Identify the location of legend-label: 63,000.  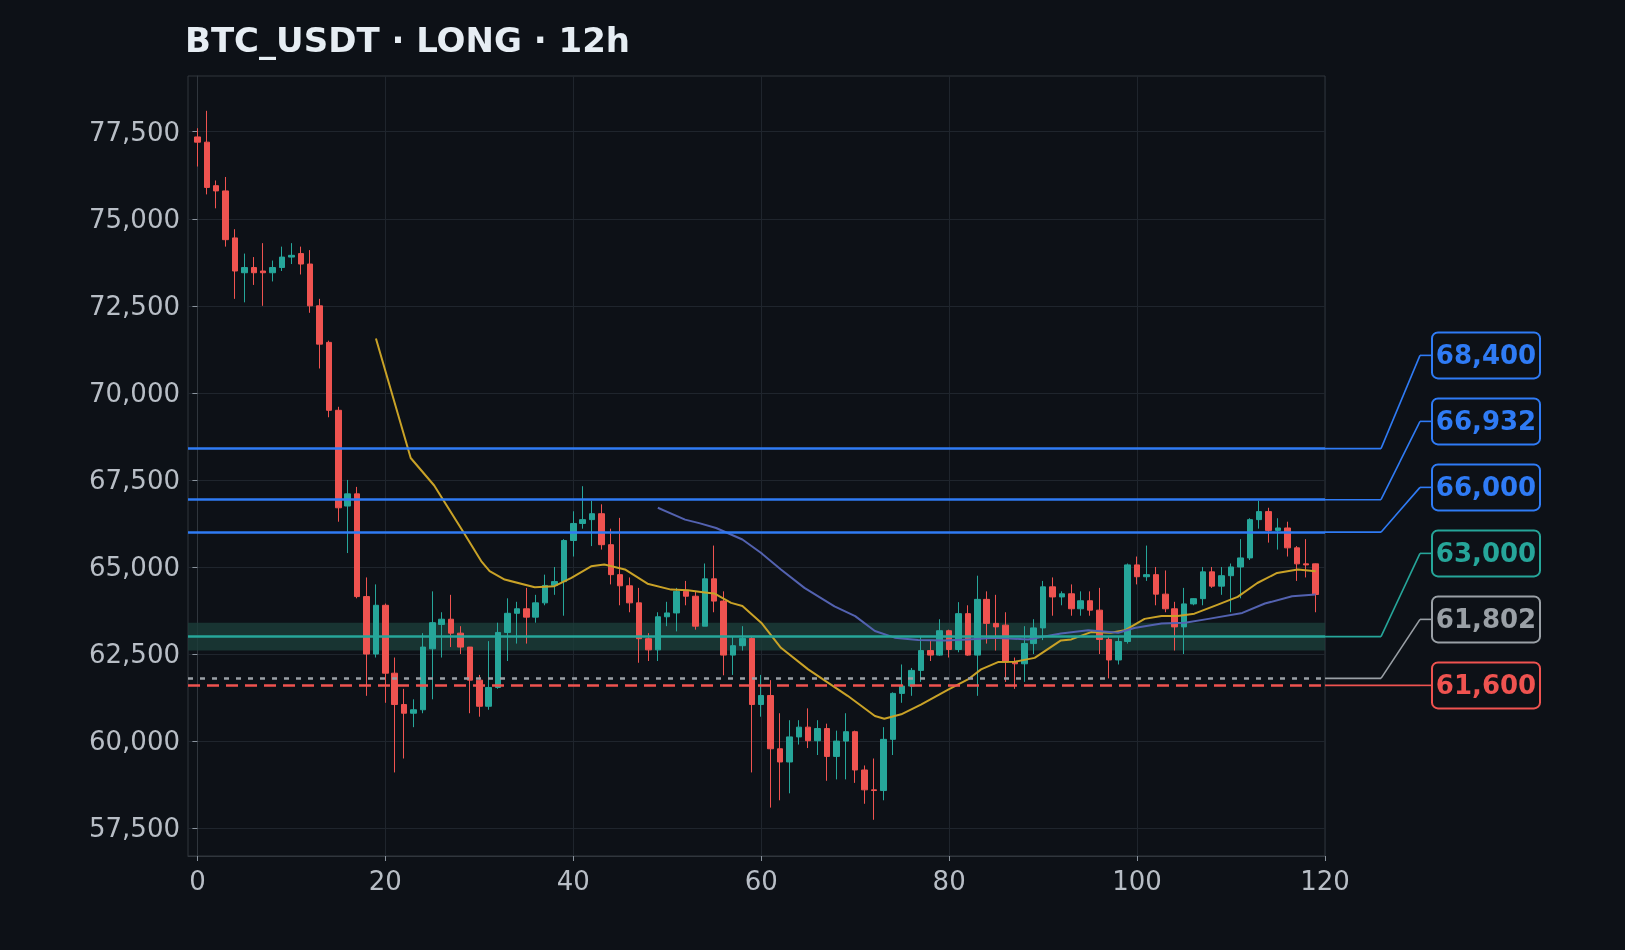
(1486, 553).